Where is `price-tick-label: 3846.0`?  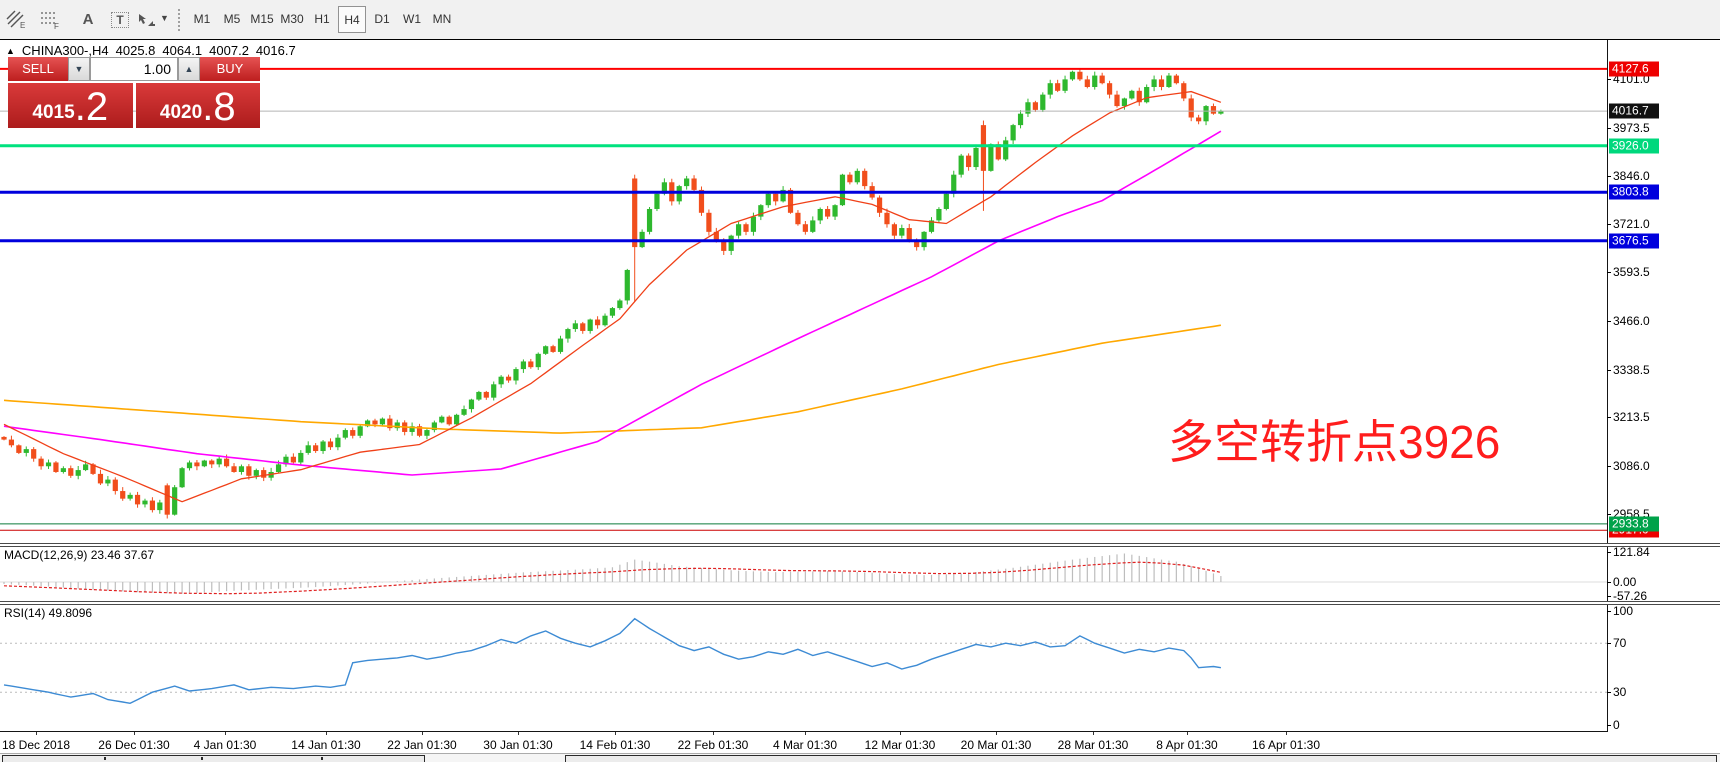
price-tick-label: 3846.0 is located at coordinates (1631, 176).